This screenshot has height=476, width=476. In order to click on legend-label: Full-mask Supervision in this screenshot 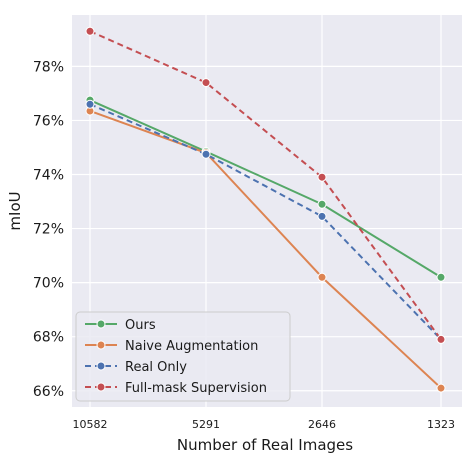, I will do `click(196, 388)`.